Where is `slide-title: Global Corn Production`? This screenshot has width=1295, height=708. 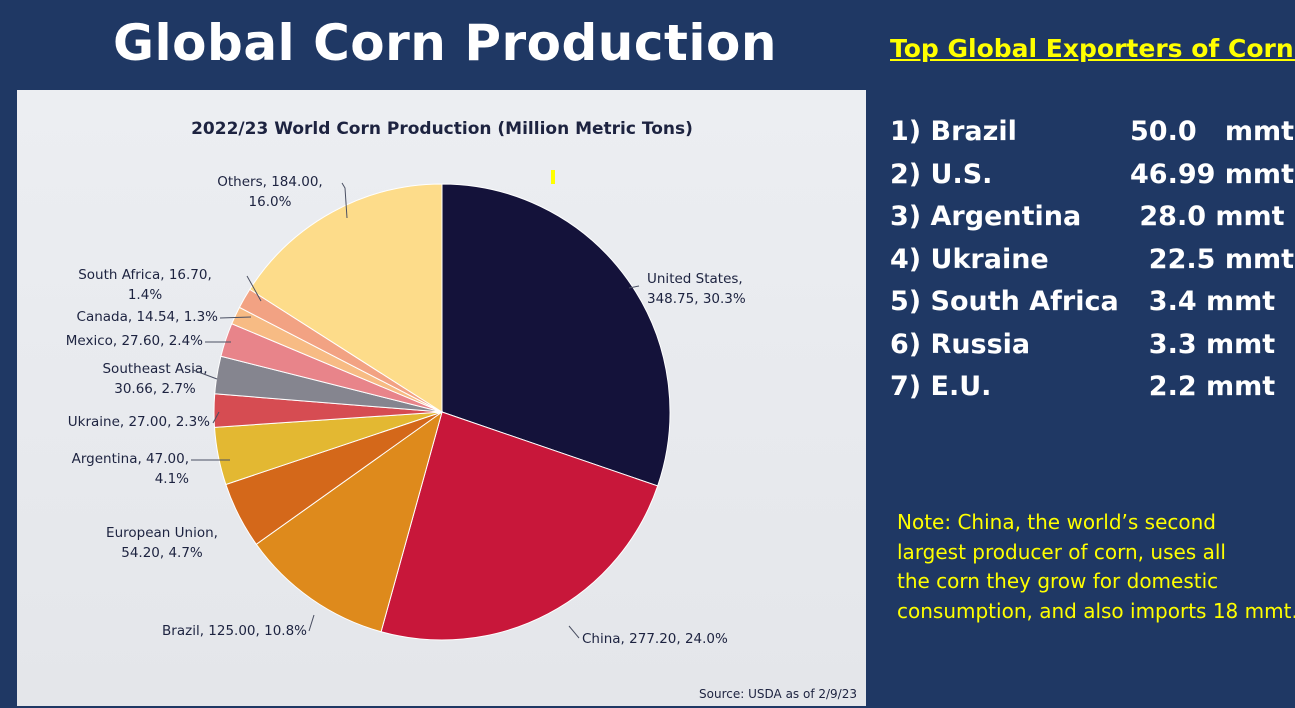
slide-title: Global Corn Production is located at coordinates (445, 43).